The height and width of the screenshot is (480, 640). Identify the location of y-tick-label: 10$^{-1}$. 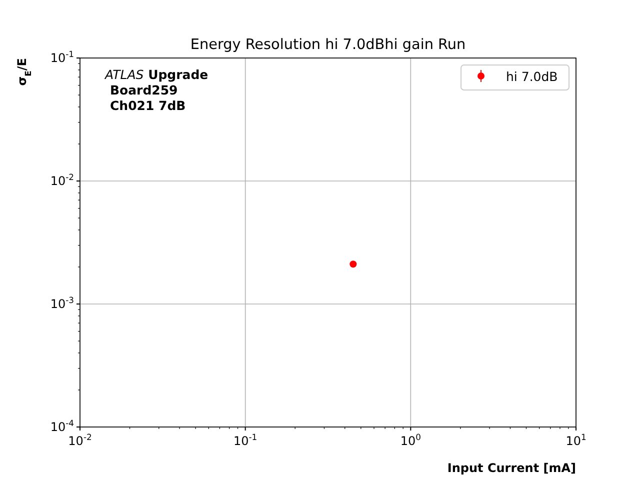
(62, 57).